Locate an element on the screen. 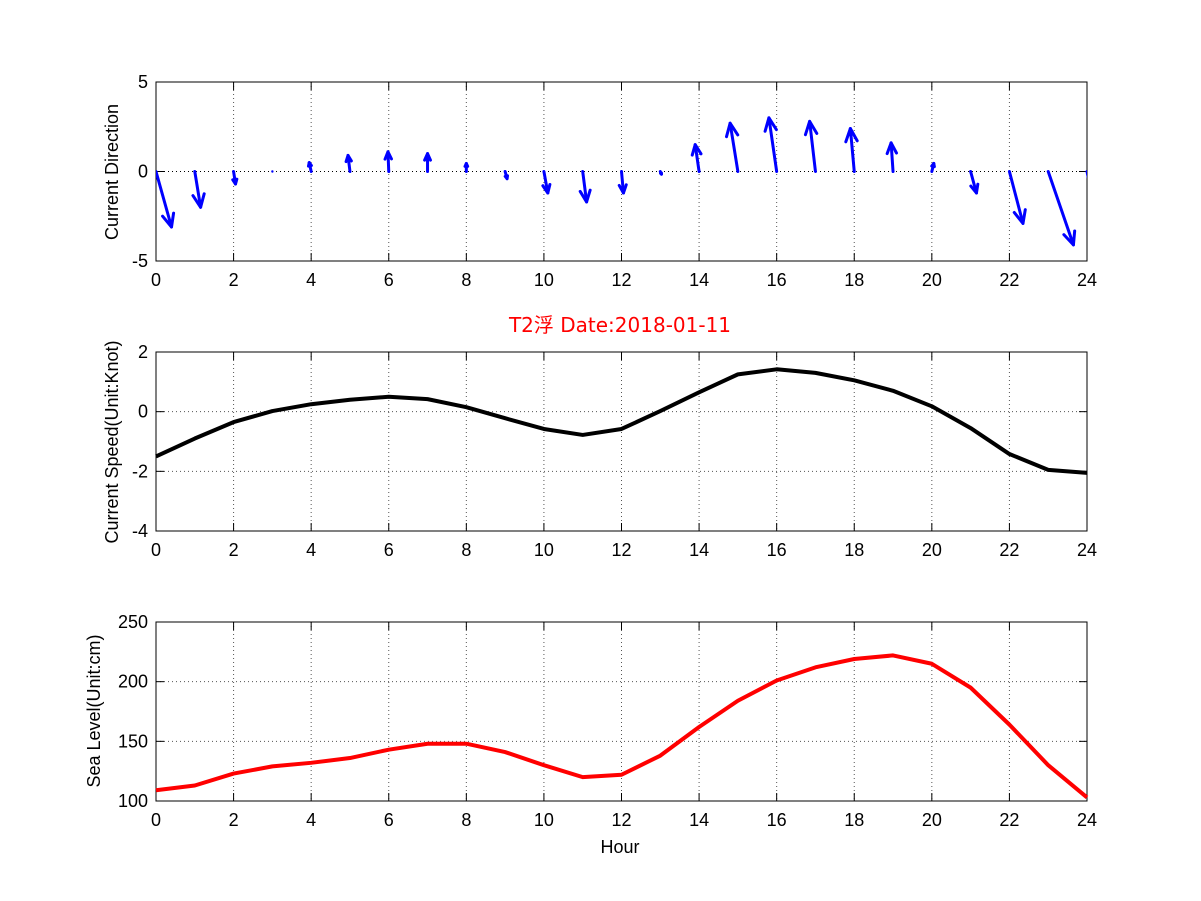  current-speed-x-tick-label: 0 is located at coordinates (156, 550).